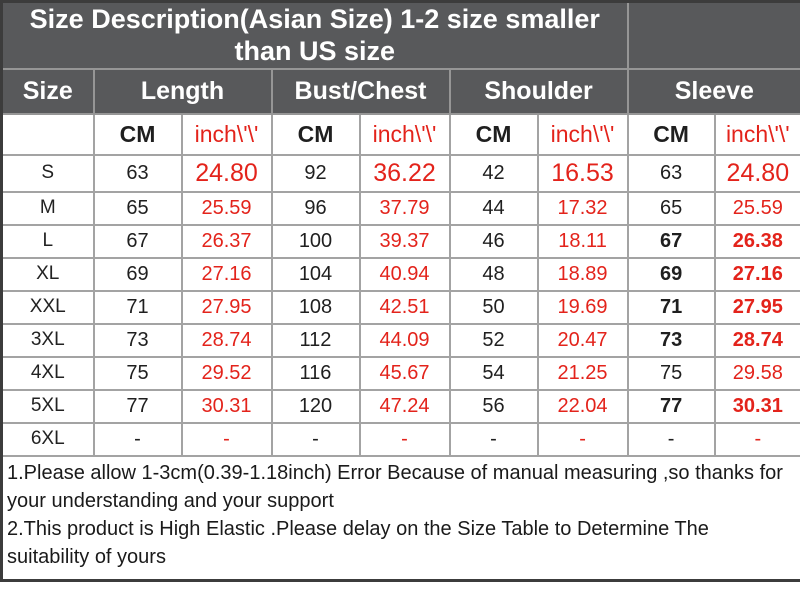 This screenshot has width=800, height=611. What do you see at coordinates (315, 373) in the screenshot?
I see `cm-value: 116` at bounding box center [315, 373].